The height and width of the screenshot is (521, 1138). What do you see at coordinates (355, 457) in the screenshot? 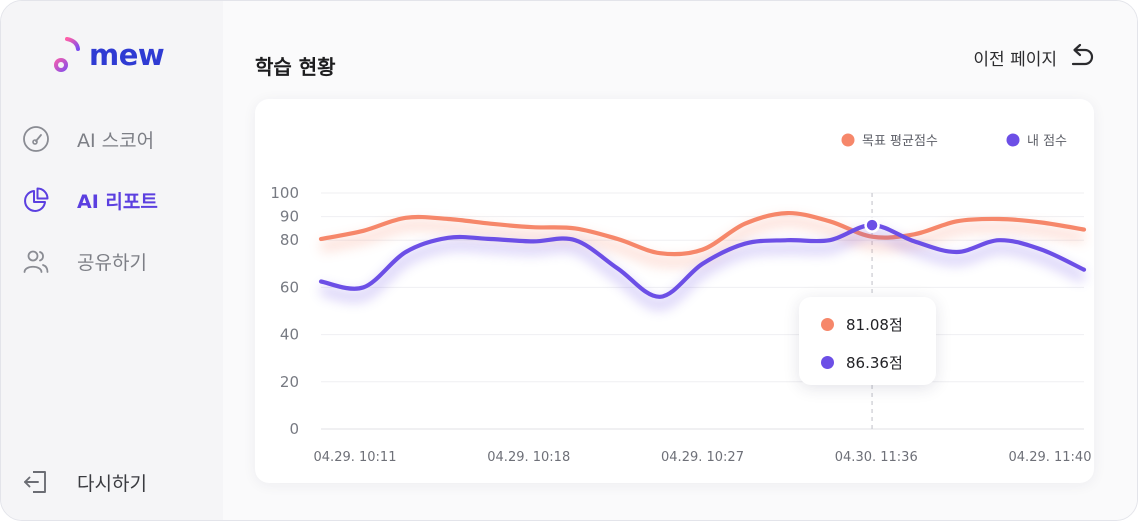
I see `x-tick-label: 04.29. 10:11` at bounding box center [355, 457].